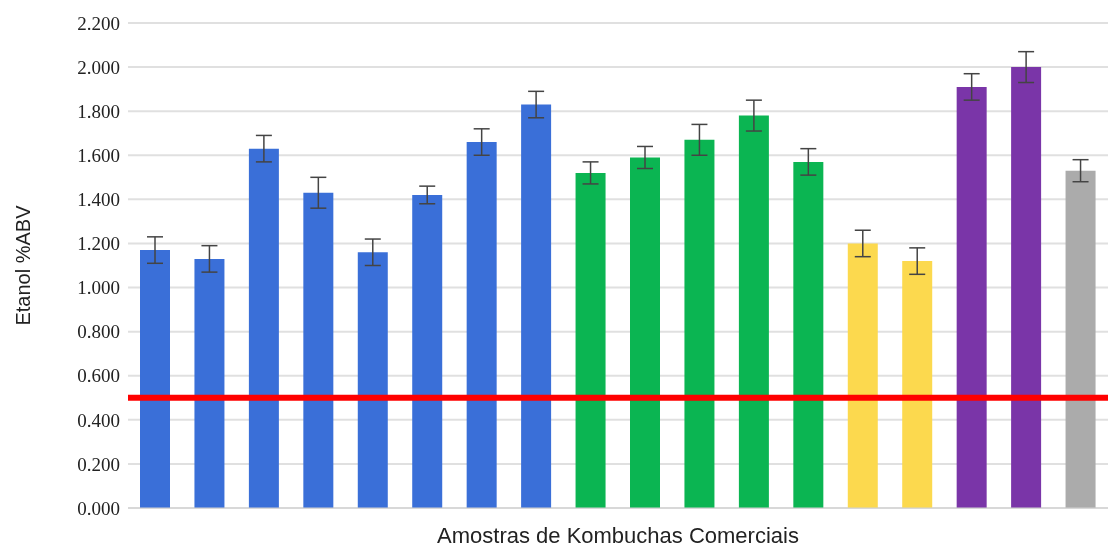  Describe the element at coordinates (98, 464) in the screenshot. I see `y-tick-label: 0.200` at that location.